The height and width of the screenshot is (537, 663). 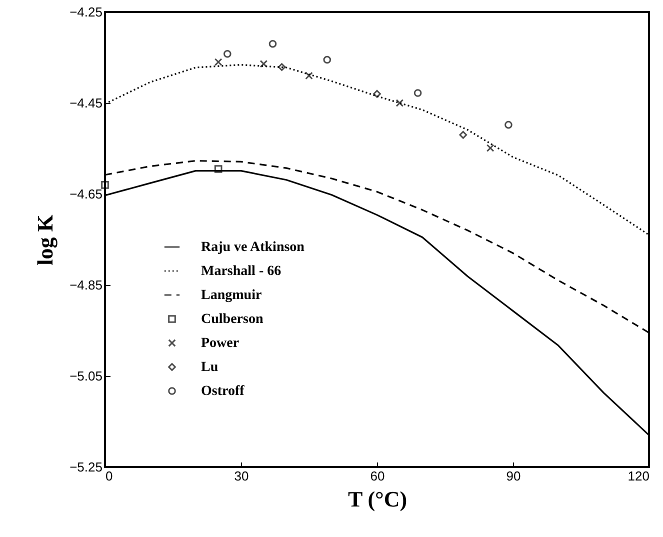 What do you see at coordinates (513, 476) in the screenshot?
I see `x-tick-label: 90` at bounding box center [513, 476].